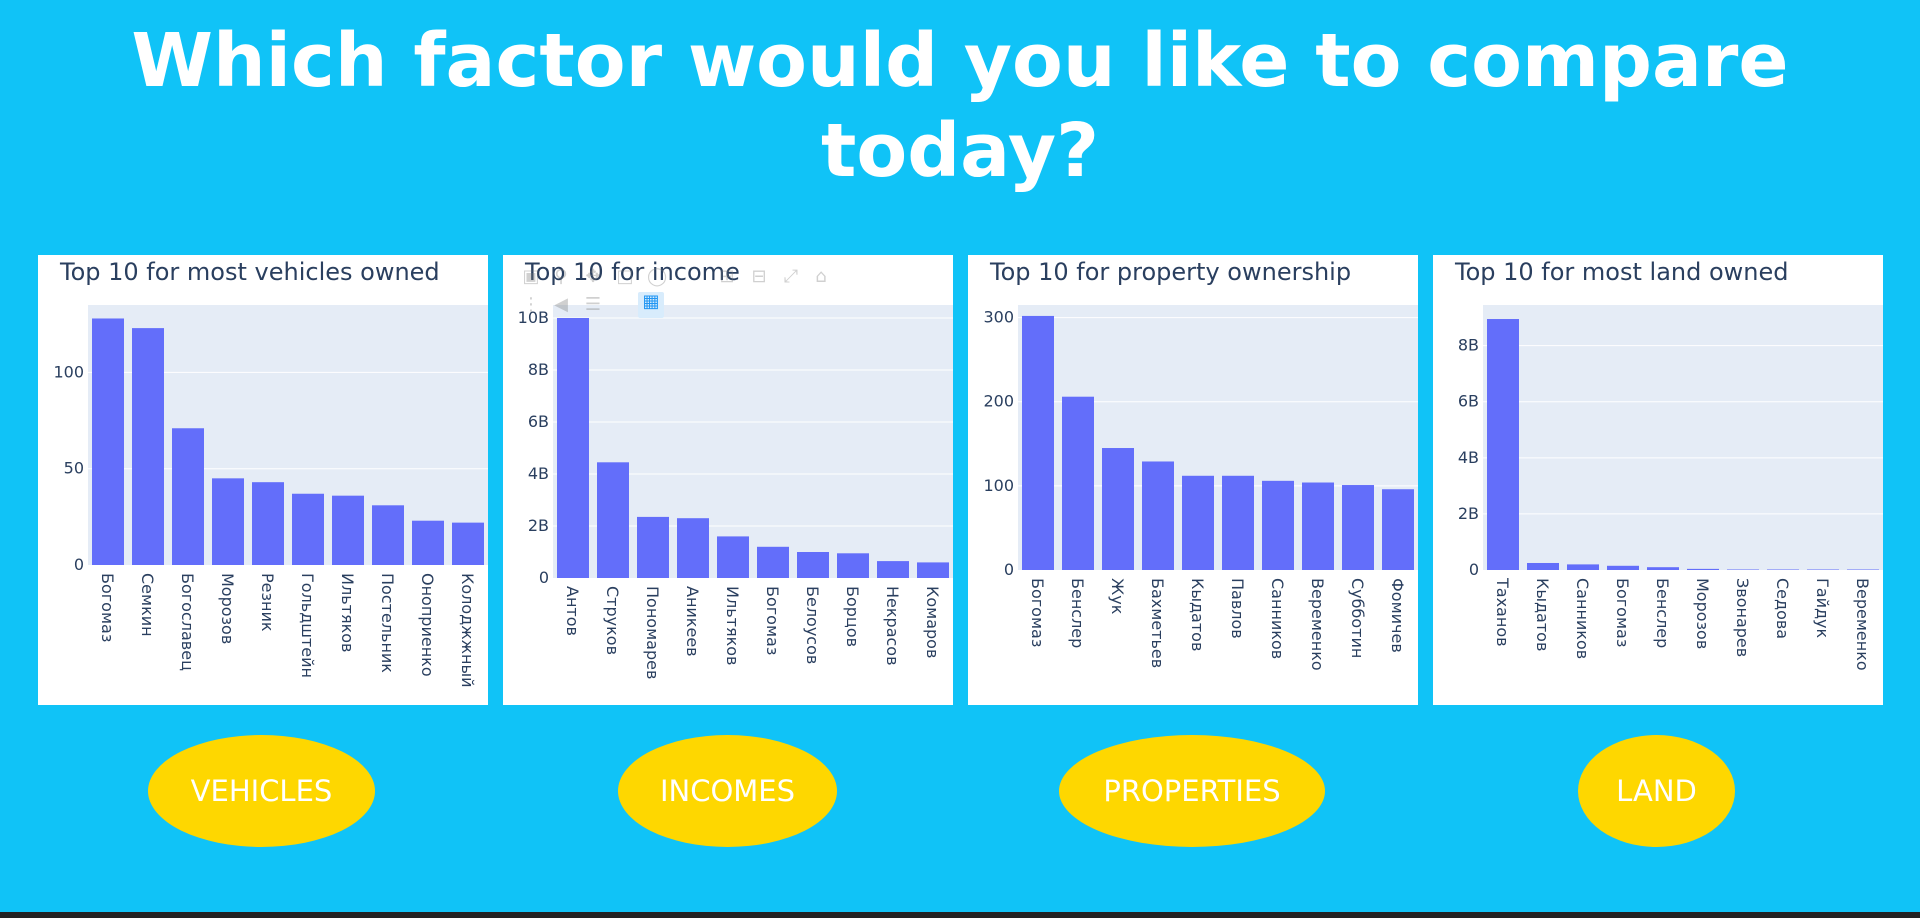 This screenshot has width=1920, height=918. Describe the element at coordinates (531, 304) in the screenshot. I see `spike-lines-icon: ⋮` at that location.